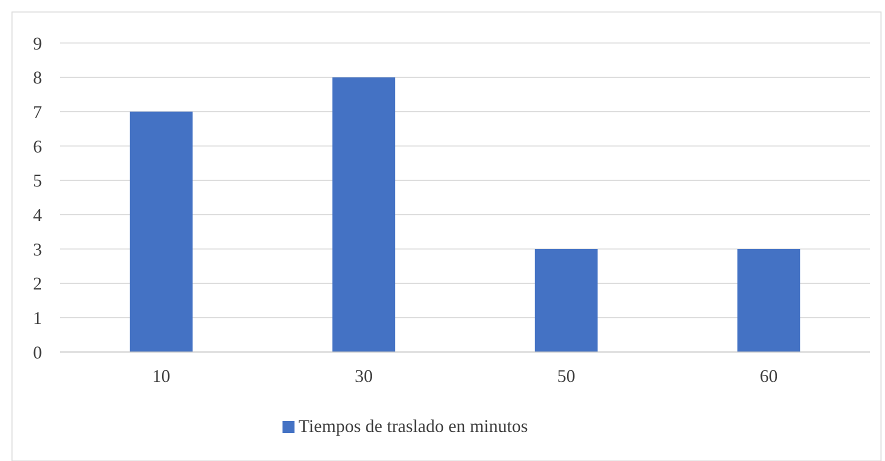 The image size is (885, 461). What do you see at coordinates (37, 214) in the screenshot?
I see `y-tick-label: 4` at bounding box center [37, 214].